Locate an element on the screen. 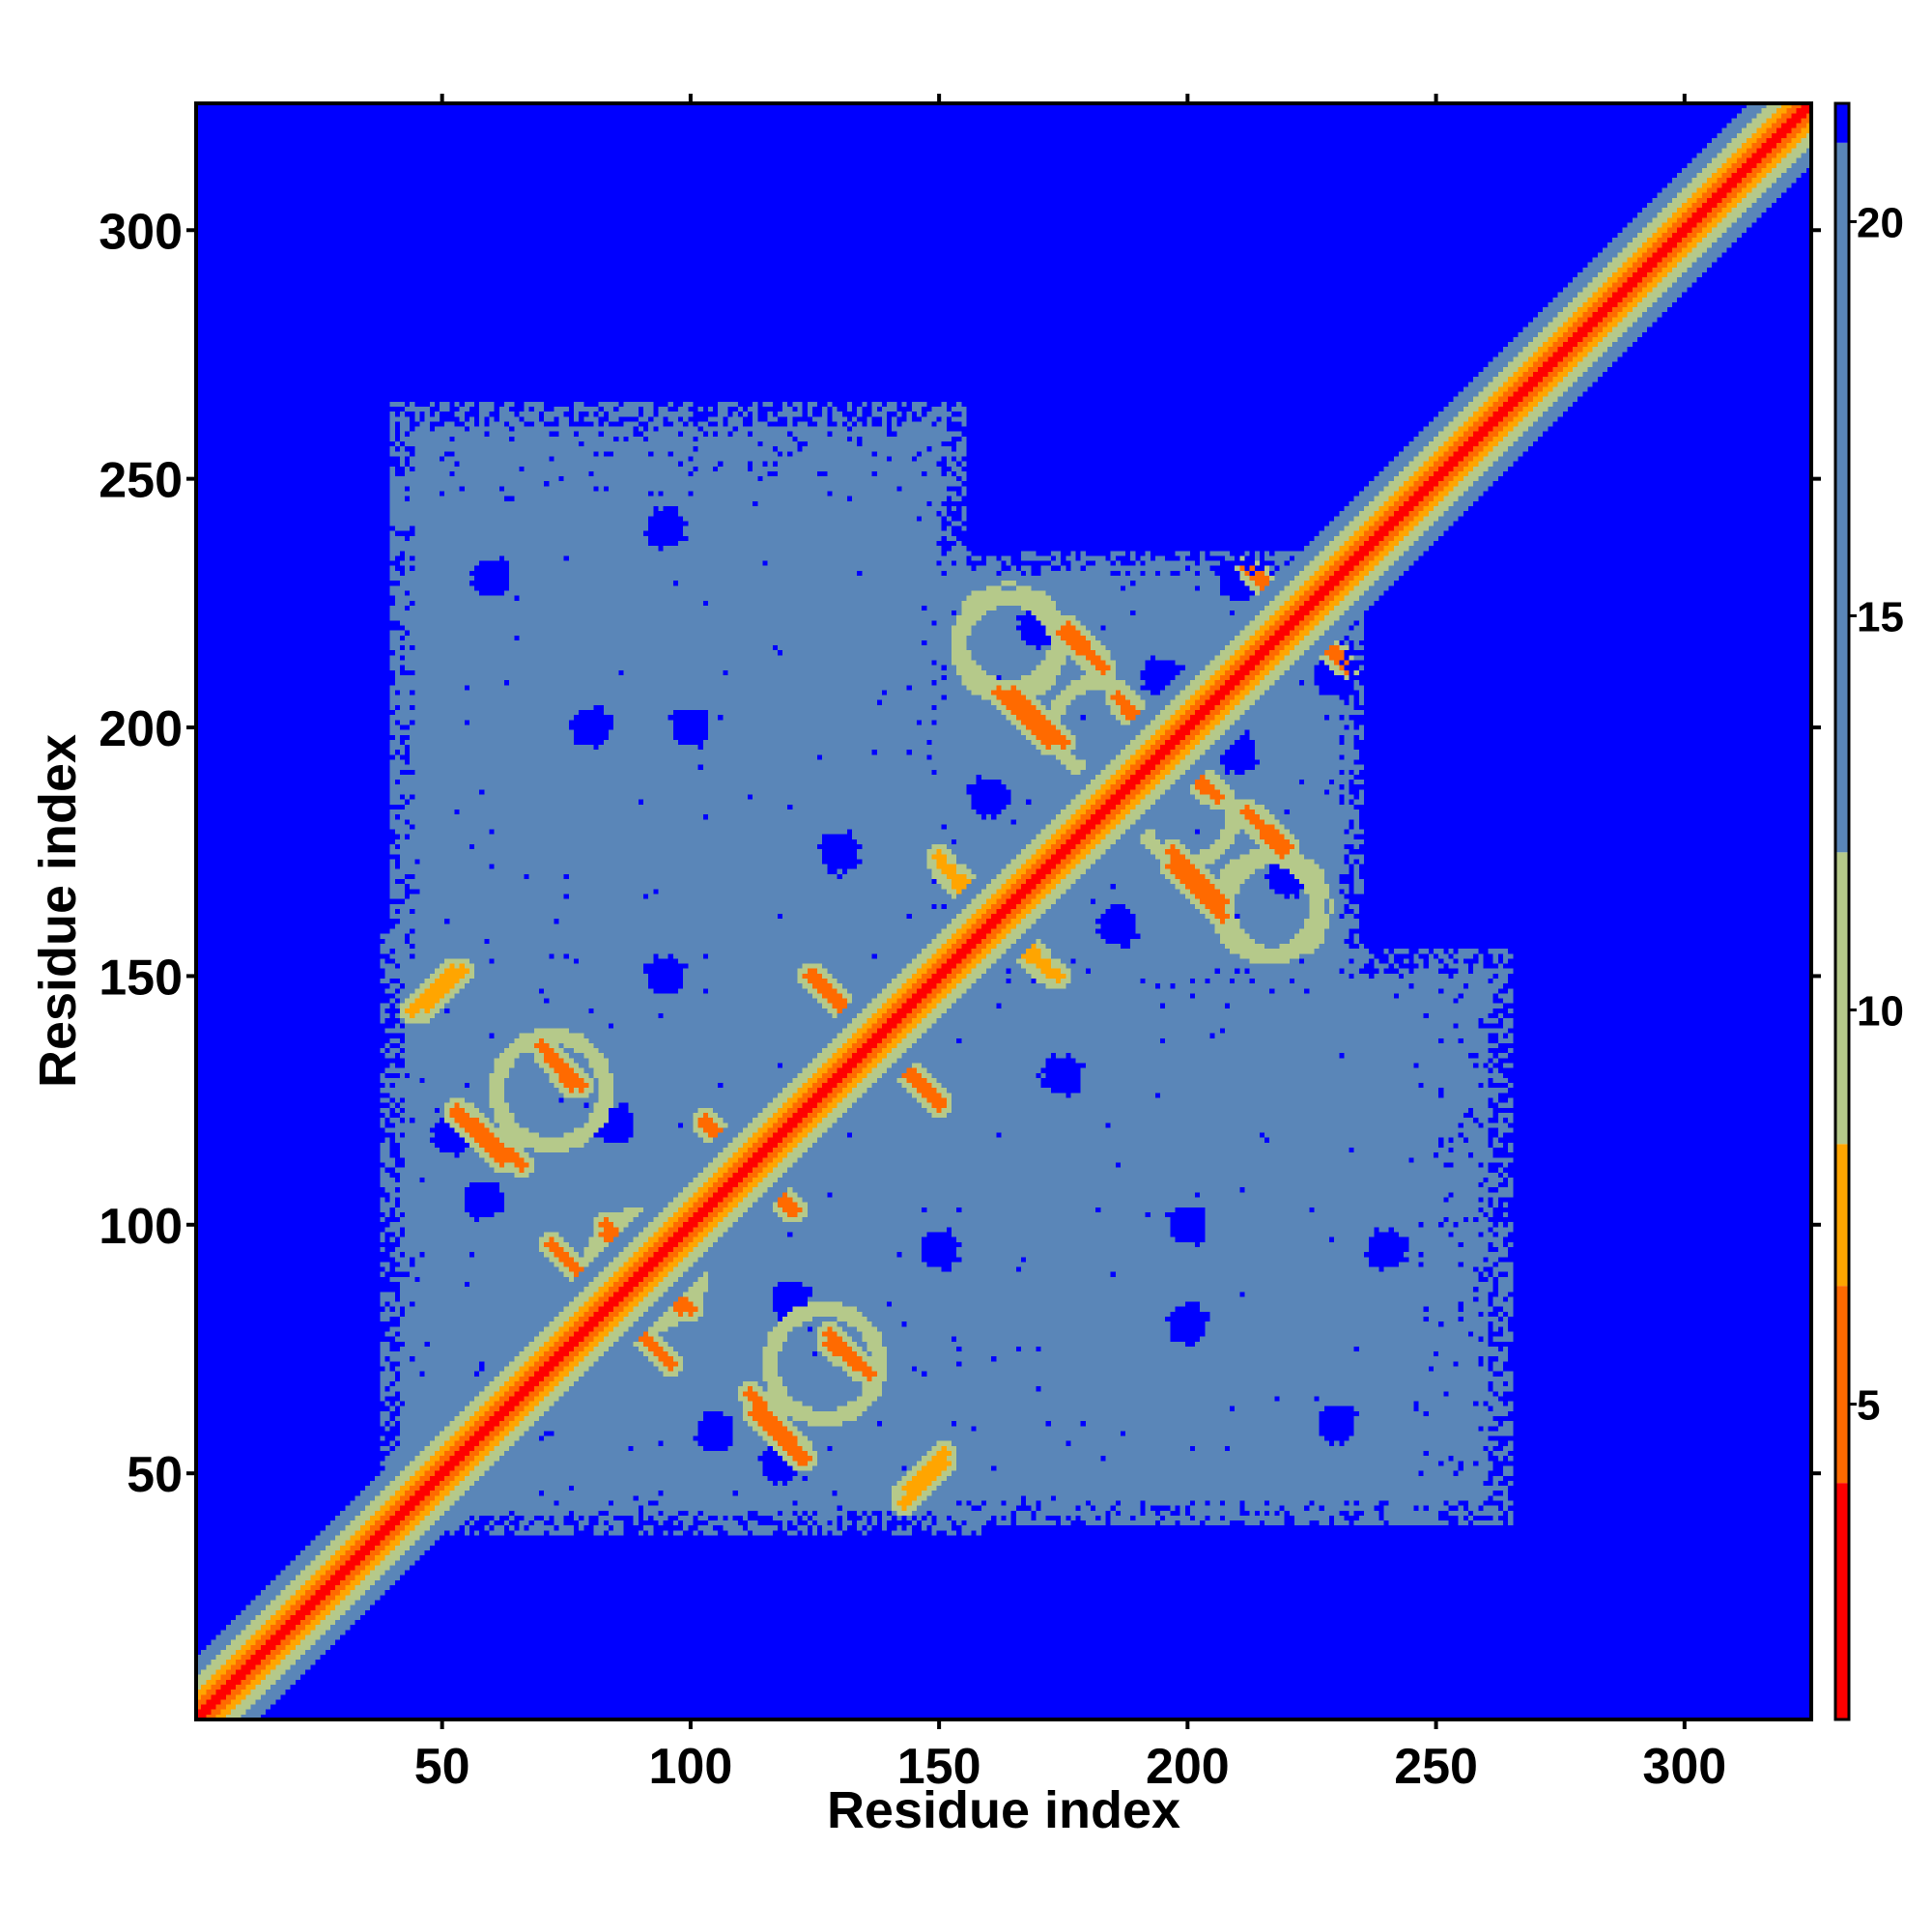 The height and width of the screenshot is (1932, 1932). colorbar-ticks: 5 10 15 20 is located at coordinates (1876, 814).